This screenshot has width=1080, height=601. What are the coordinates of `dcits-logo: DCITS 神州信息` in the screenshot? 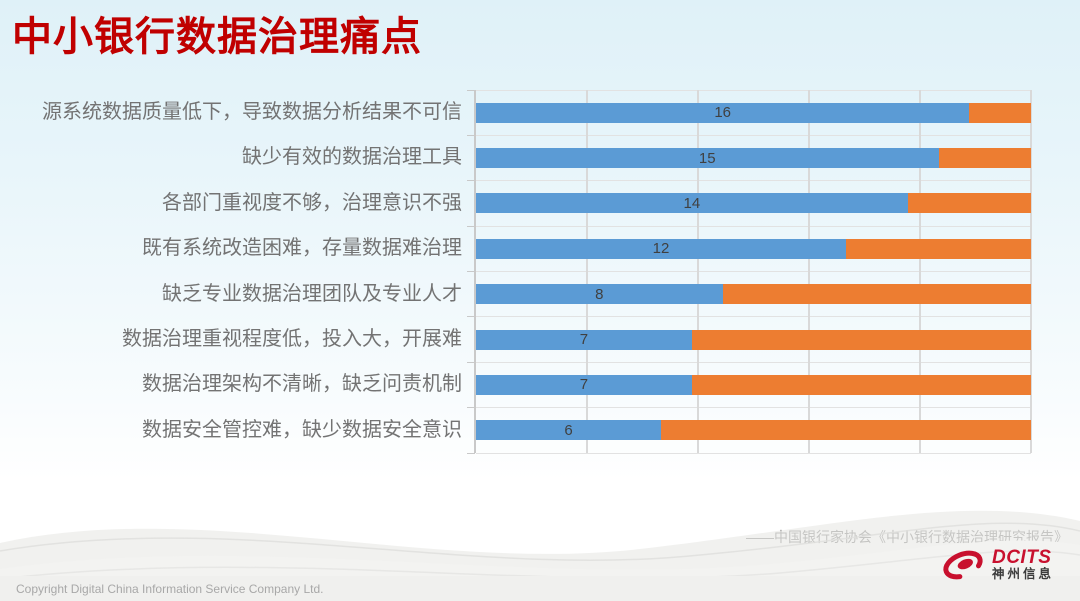 It's located at (997, 565).